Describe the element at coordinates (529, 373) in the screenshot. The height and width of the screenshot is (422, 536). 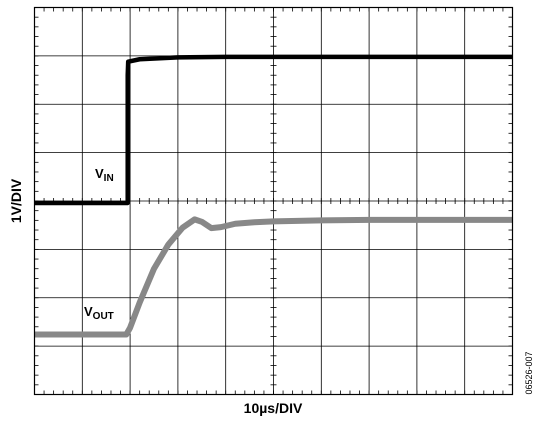
I see `figure-id: 06526-007` at that location.